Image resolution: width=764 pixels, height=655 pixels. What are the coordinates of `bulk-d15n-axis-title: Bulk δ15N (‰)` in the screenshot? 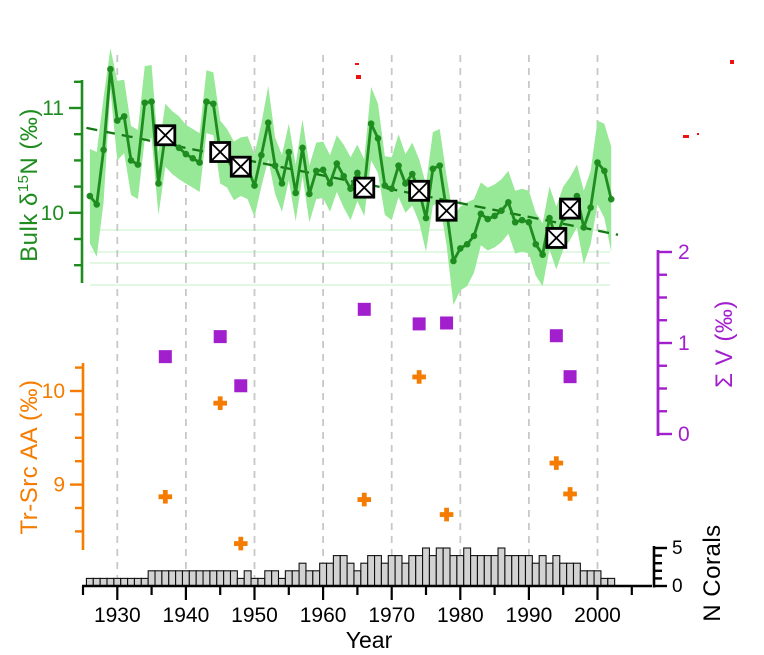 It's located at (30, 185).